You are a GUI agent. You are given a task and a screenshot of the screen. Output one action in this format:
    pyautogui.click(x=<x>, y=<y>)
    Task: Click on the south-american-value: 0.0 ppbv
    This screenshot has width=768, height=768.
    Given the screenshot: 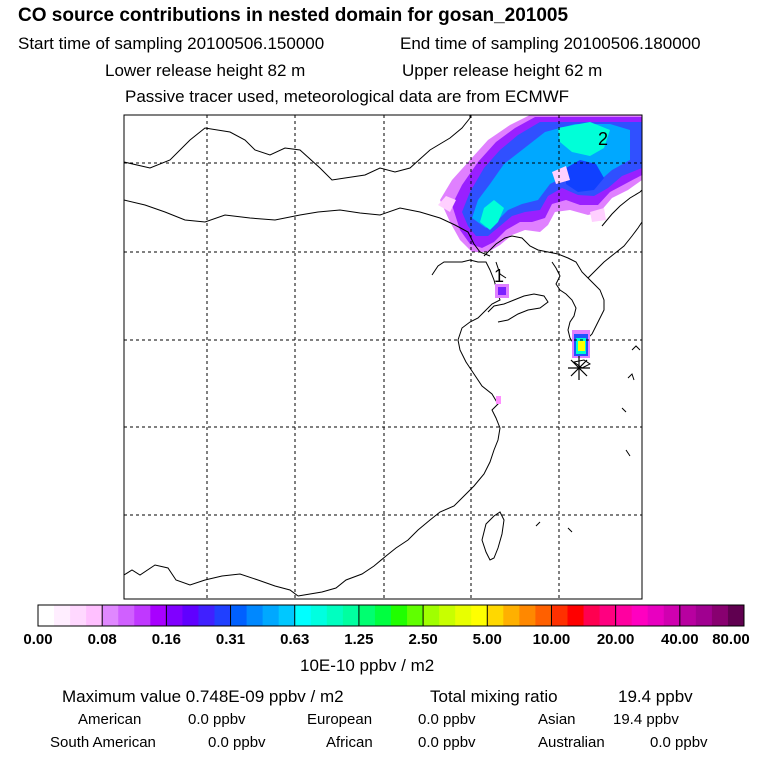 What is the action you would take?
    pyautogui.click(x=237, y=742)
    